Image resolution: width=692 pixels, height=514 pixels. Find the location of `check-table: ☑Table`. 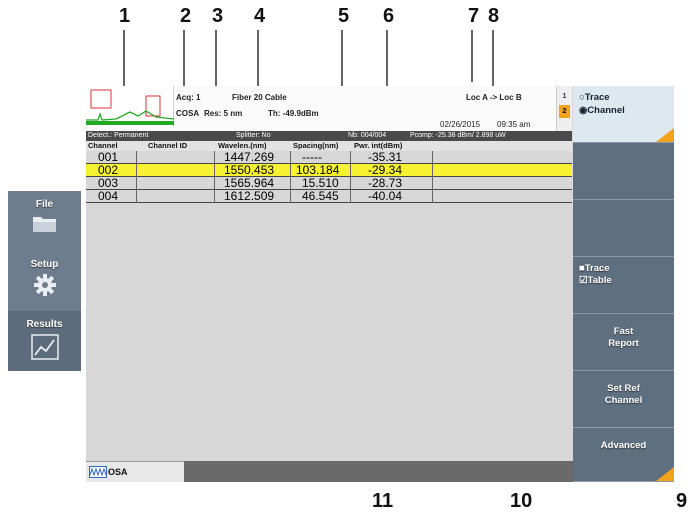

check-table: ☑Table is located at coordinates (595, 280).